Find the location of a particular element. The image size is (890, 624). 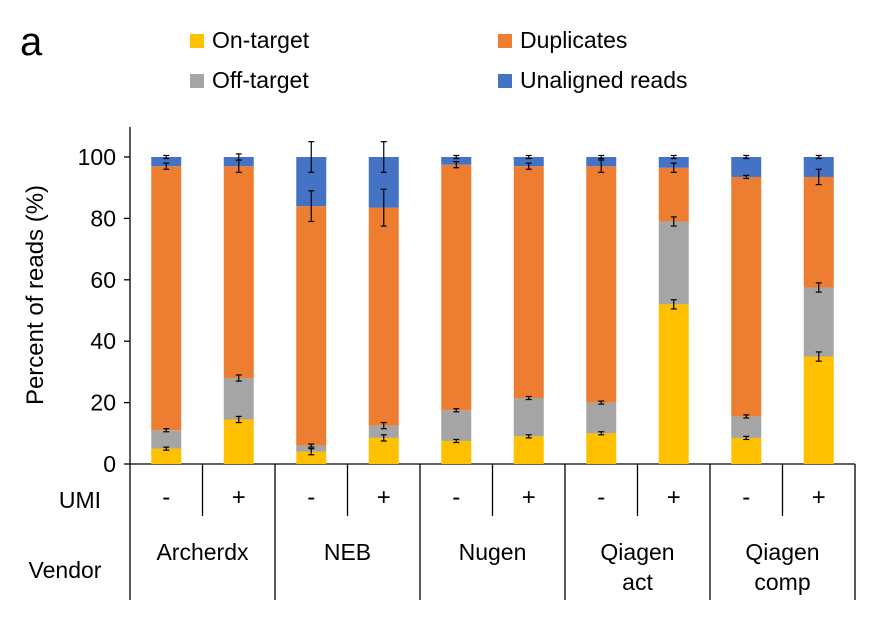

umi-label-1: + is located at coordinates (239, 497).